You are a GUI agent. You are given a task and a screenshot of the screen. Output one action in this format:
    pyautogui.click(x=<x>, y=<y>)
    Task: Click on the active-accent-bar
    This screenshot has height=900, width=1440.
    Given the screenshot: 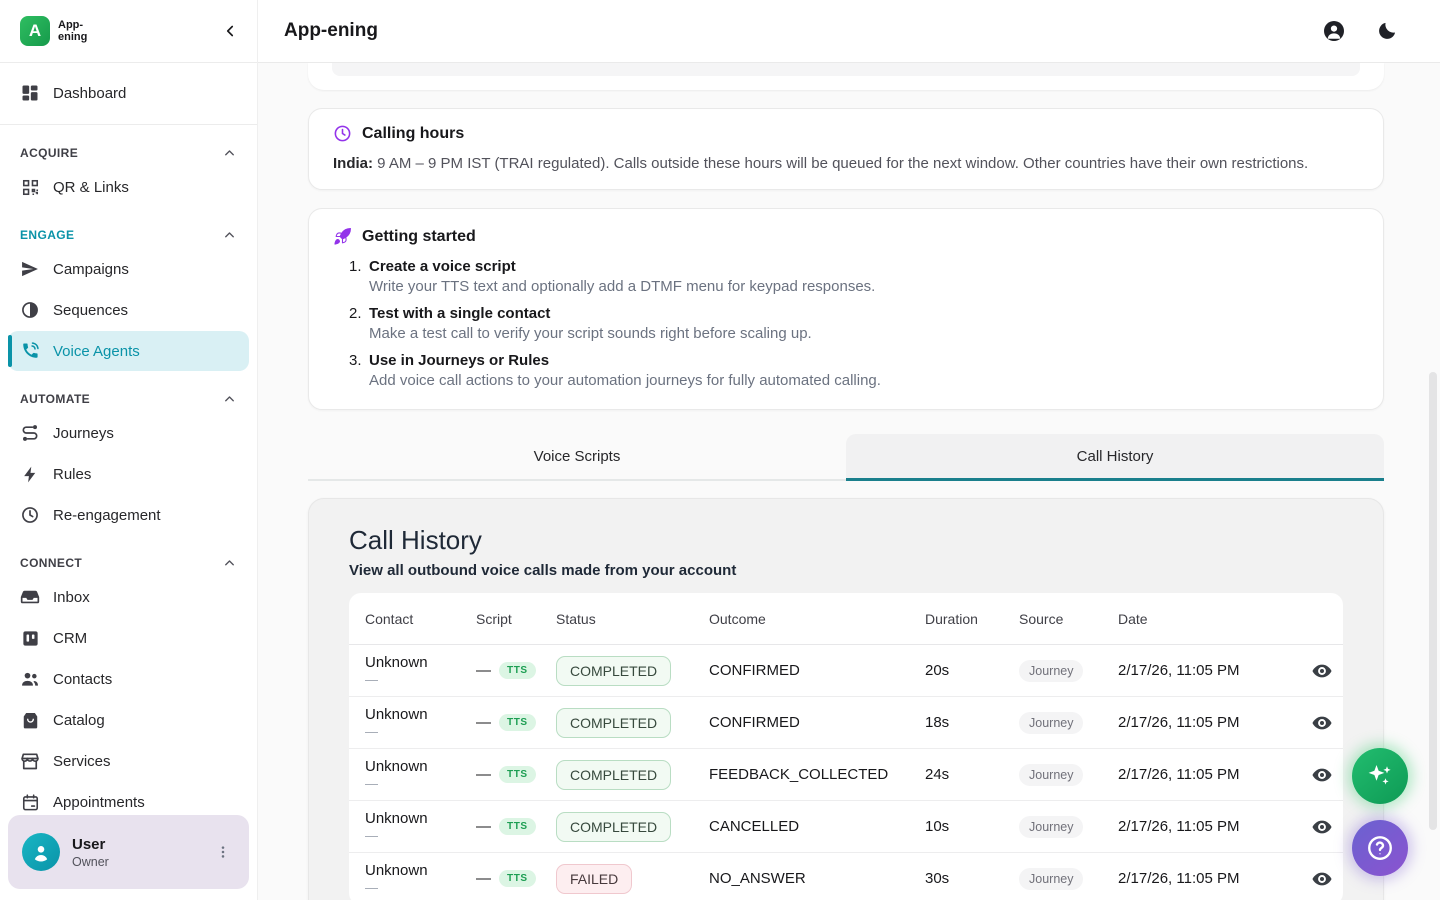 What is the action you would take?
    pyautogui.click(x=10, y=351)
    